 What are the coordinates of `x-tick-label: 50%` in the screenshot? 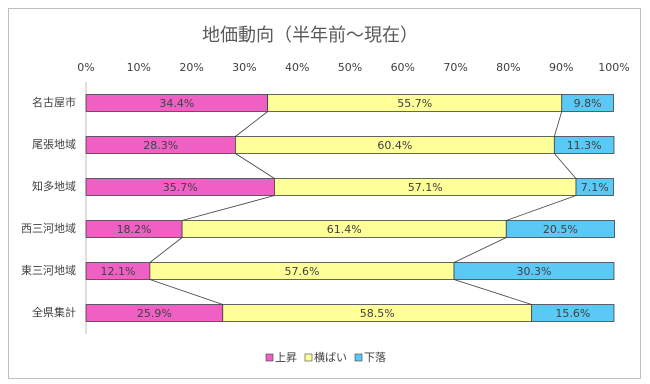 It's located at (350, 67).